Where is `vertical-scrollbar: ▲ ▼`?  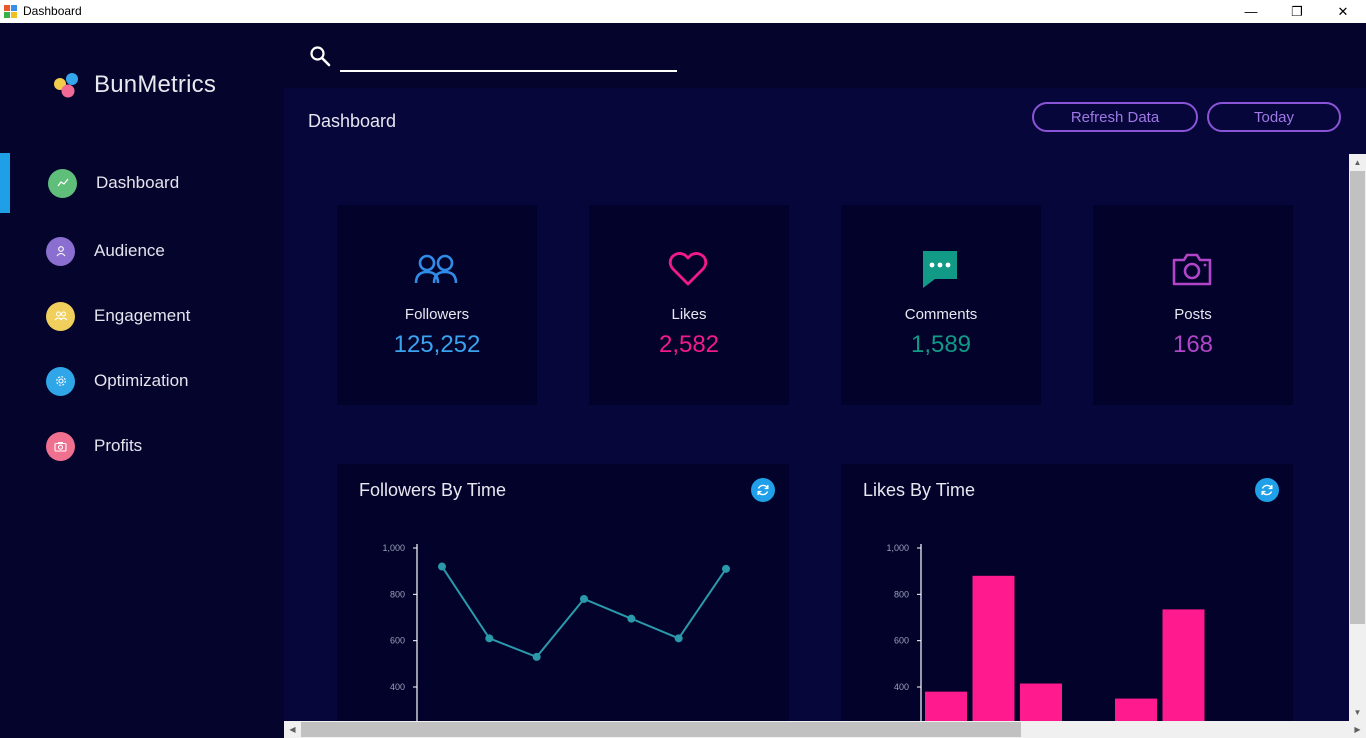
vertical-scrollbar: ▲ ▼ is located at coordinates (1357, 437).